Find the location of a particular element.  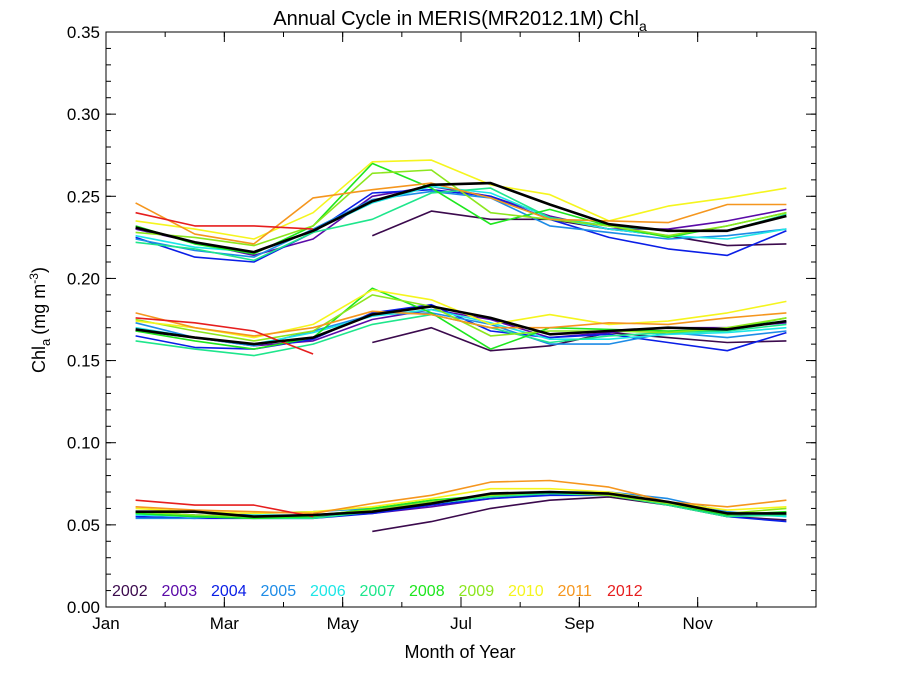

chart-title: Annual Cycle in MERIS(MR2012.1M) Chla is located at coordinates (460, 21).